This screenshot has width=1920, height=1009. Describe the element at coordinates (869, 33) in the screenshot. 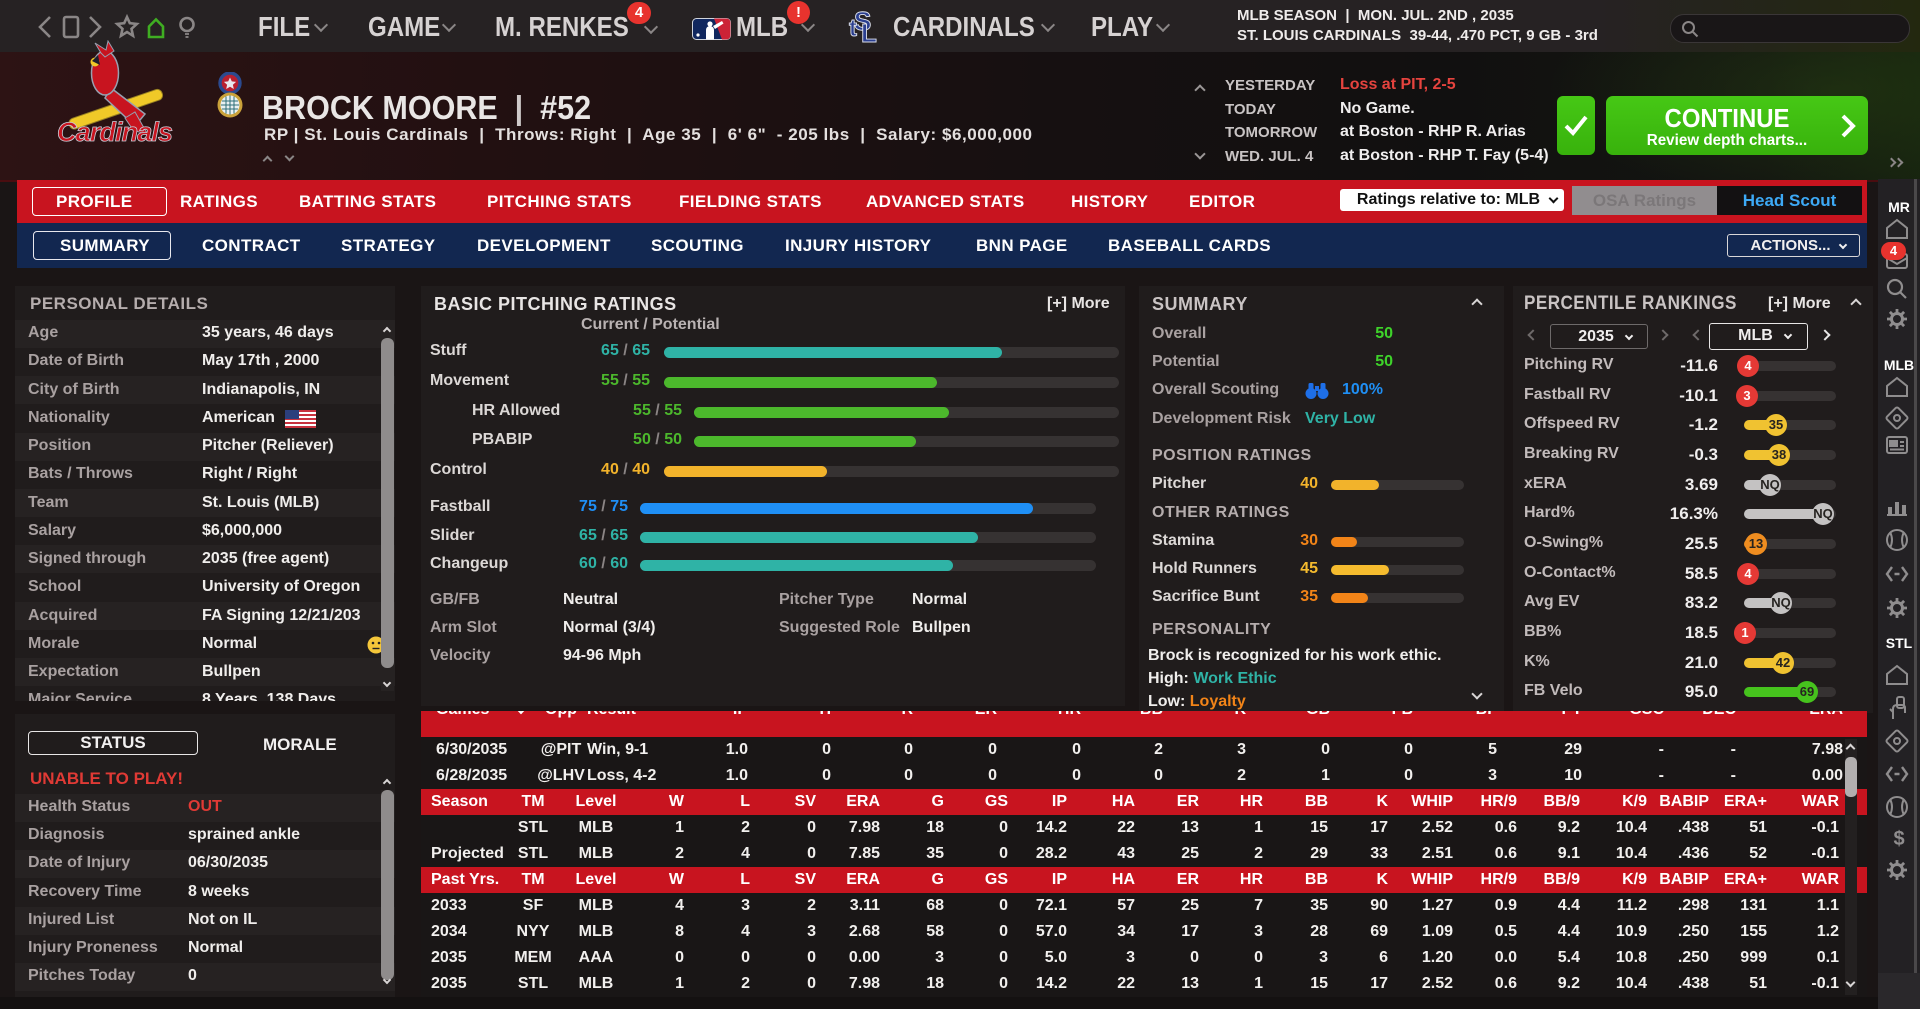

I see `svg-text: L` at that location.